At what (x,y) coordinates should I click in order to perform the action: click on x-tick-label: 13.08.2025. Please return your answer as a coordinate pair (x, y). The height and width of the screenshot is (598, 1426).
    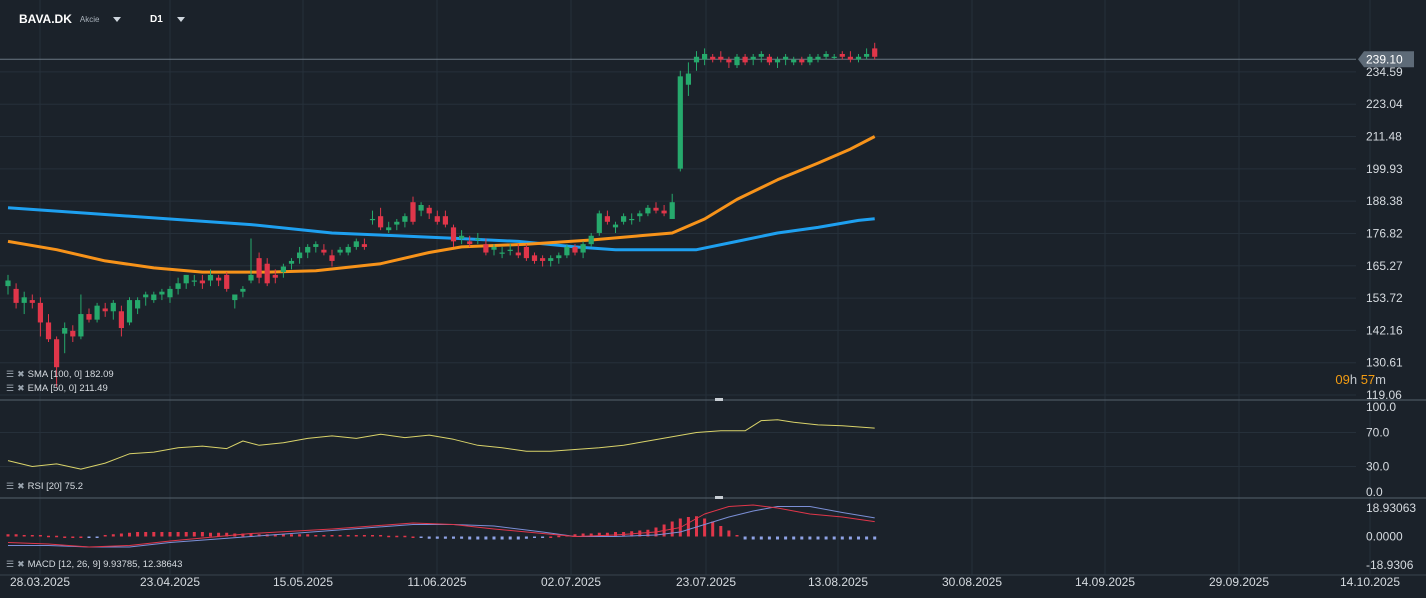
    Looking at the image, I should click on (838, 582).